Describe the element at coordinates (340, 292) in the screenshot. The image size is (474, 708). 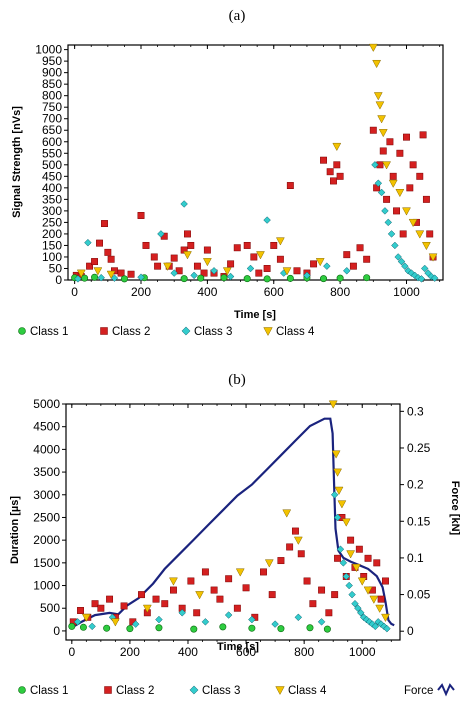
I see `x-tick-label: 800` at that location.